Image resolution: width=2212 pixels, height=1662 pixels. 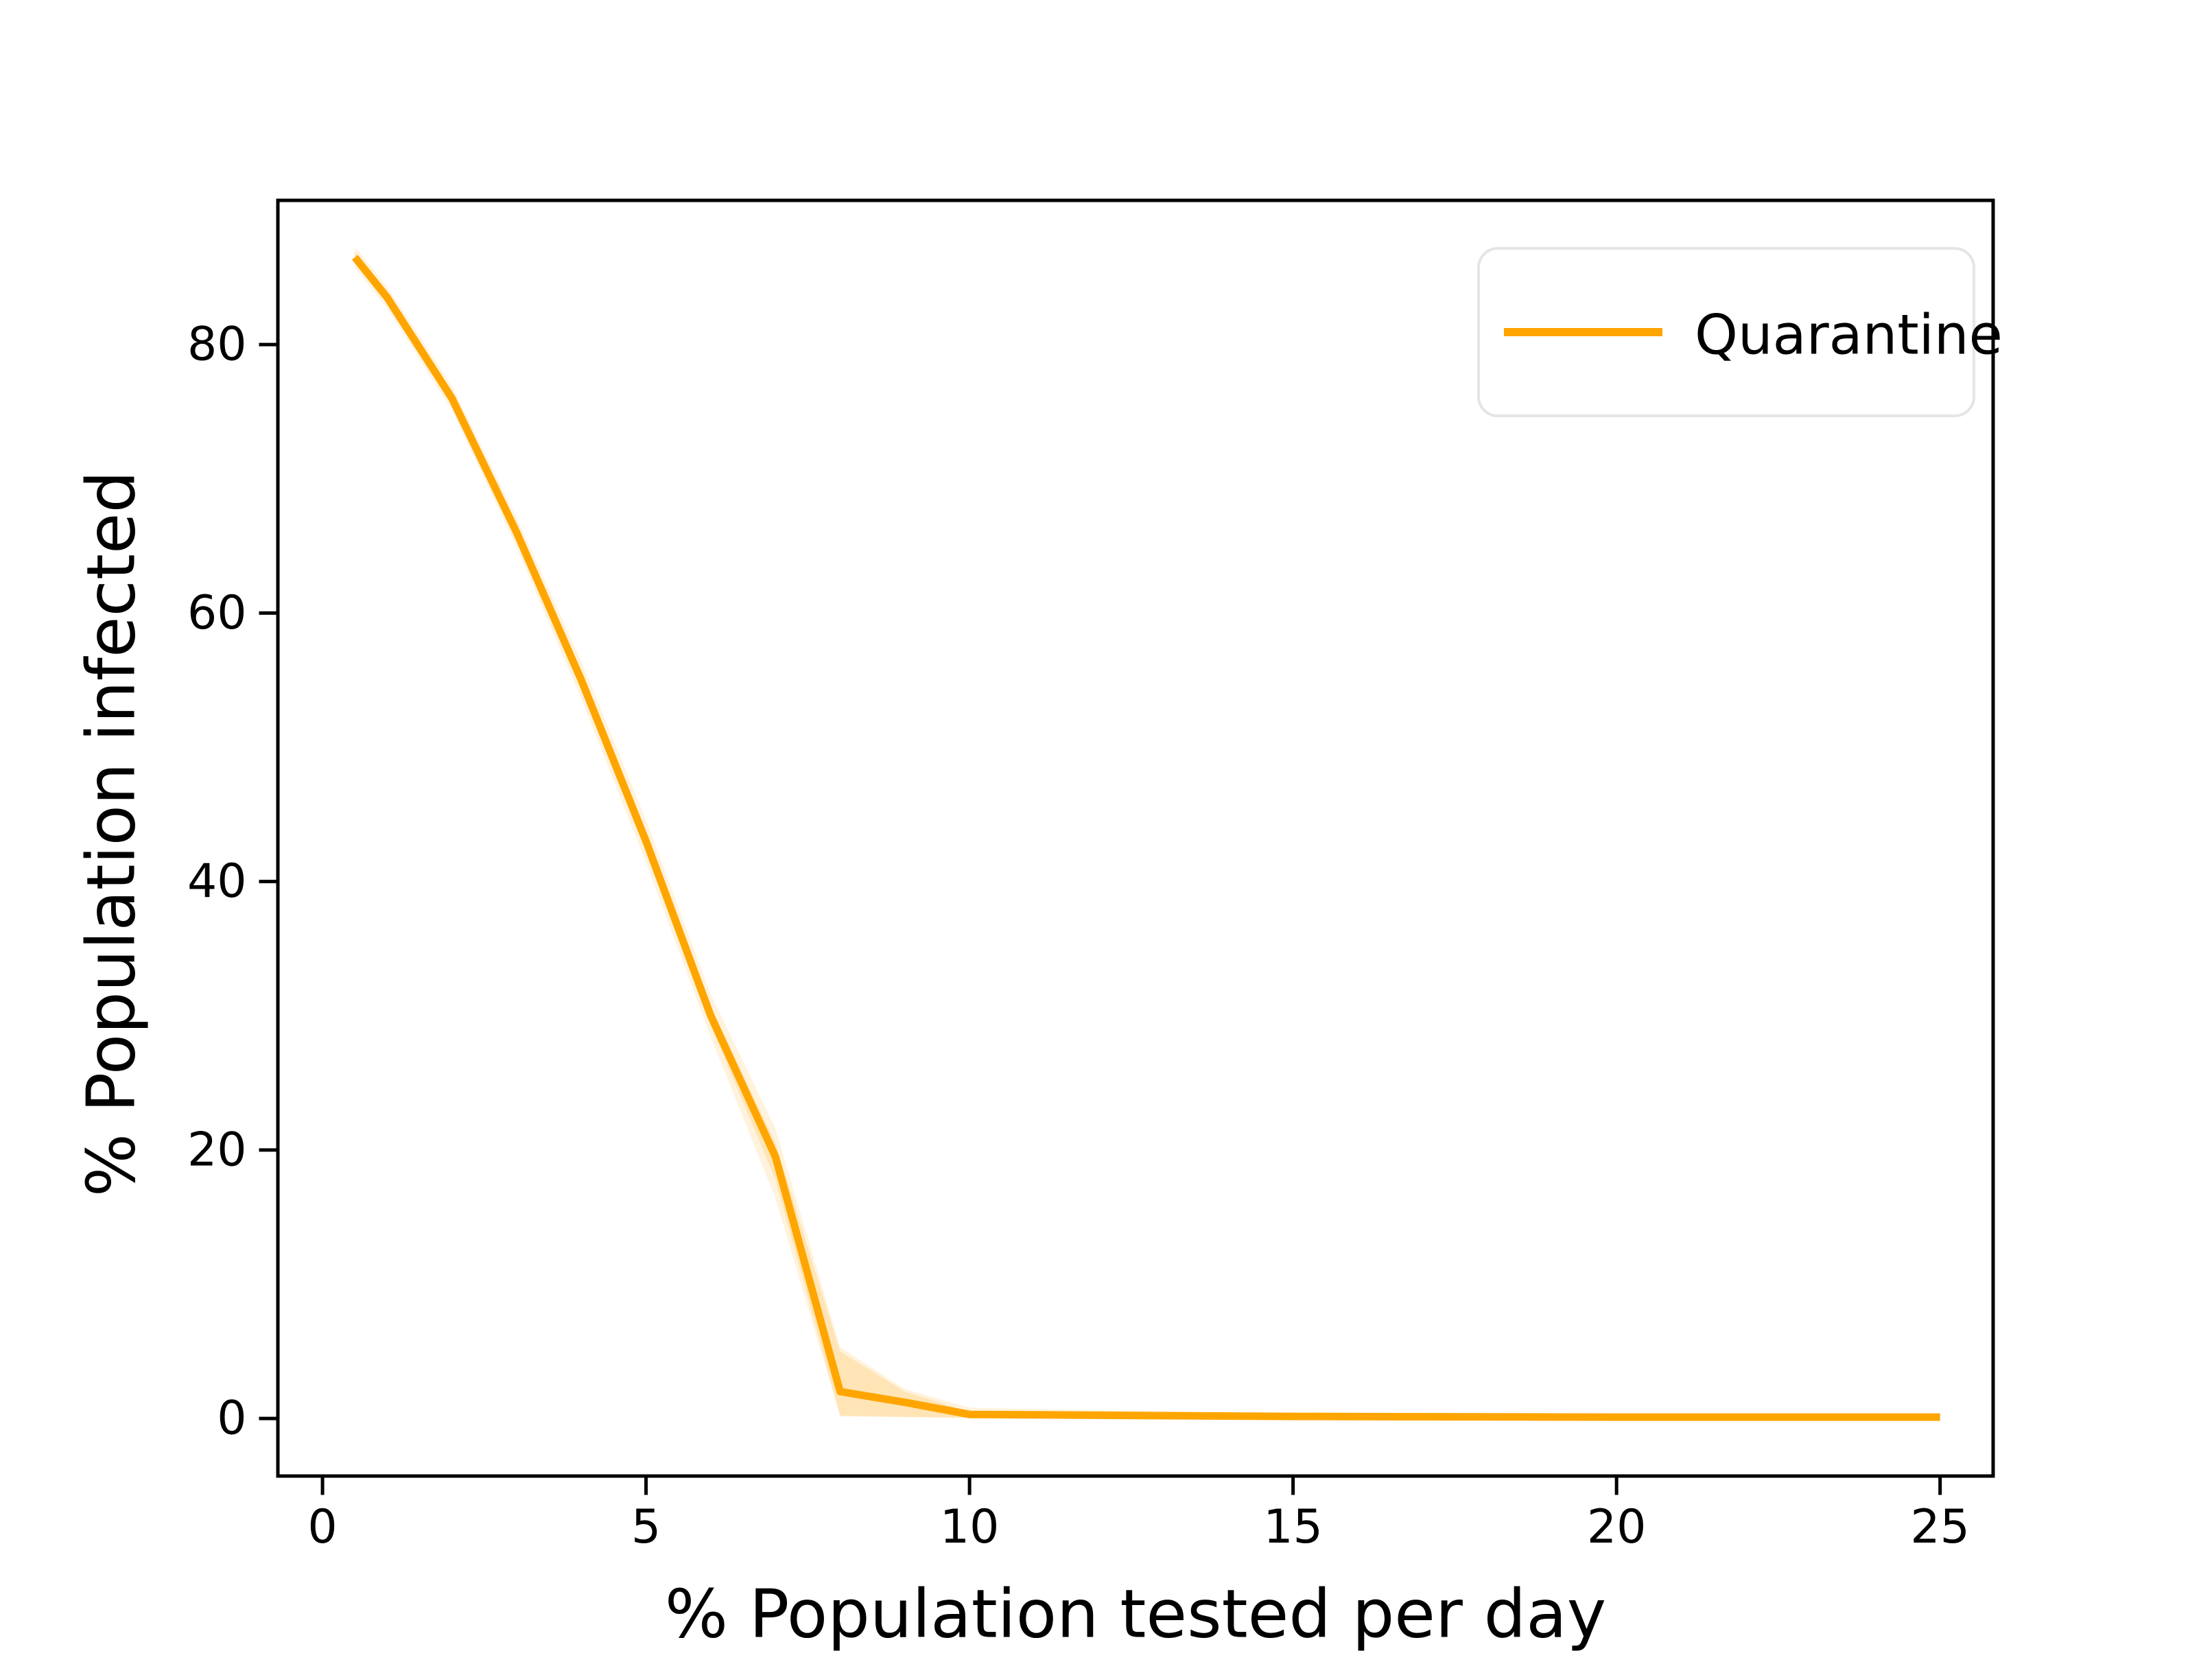 I want to click on x-axis-label: % Population tested per day, so click(x=1135, y=1614).